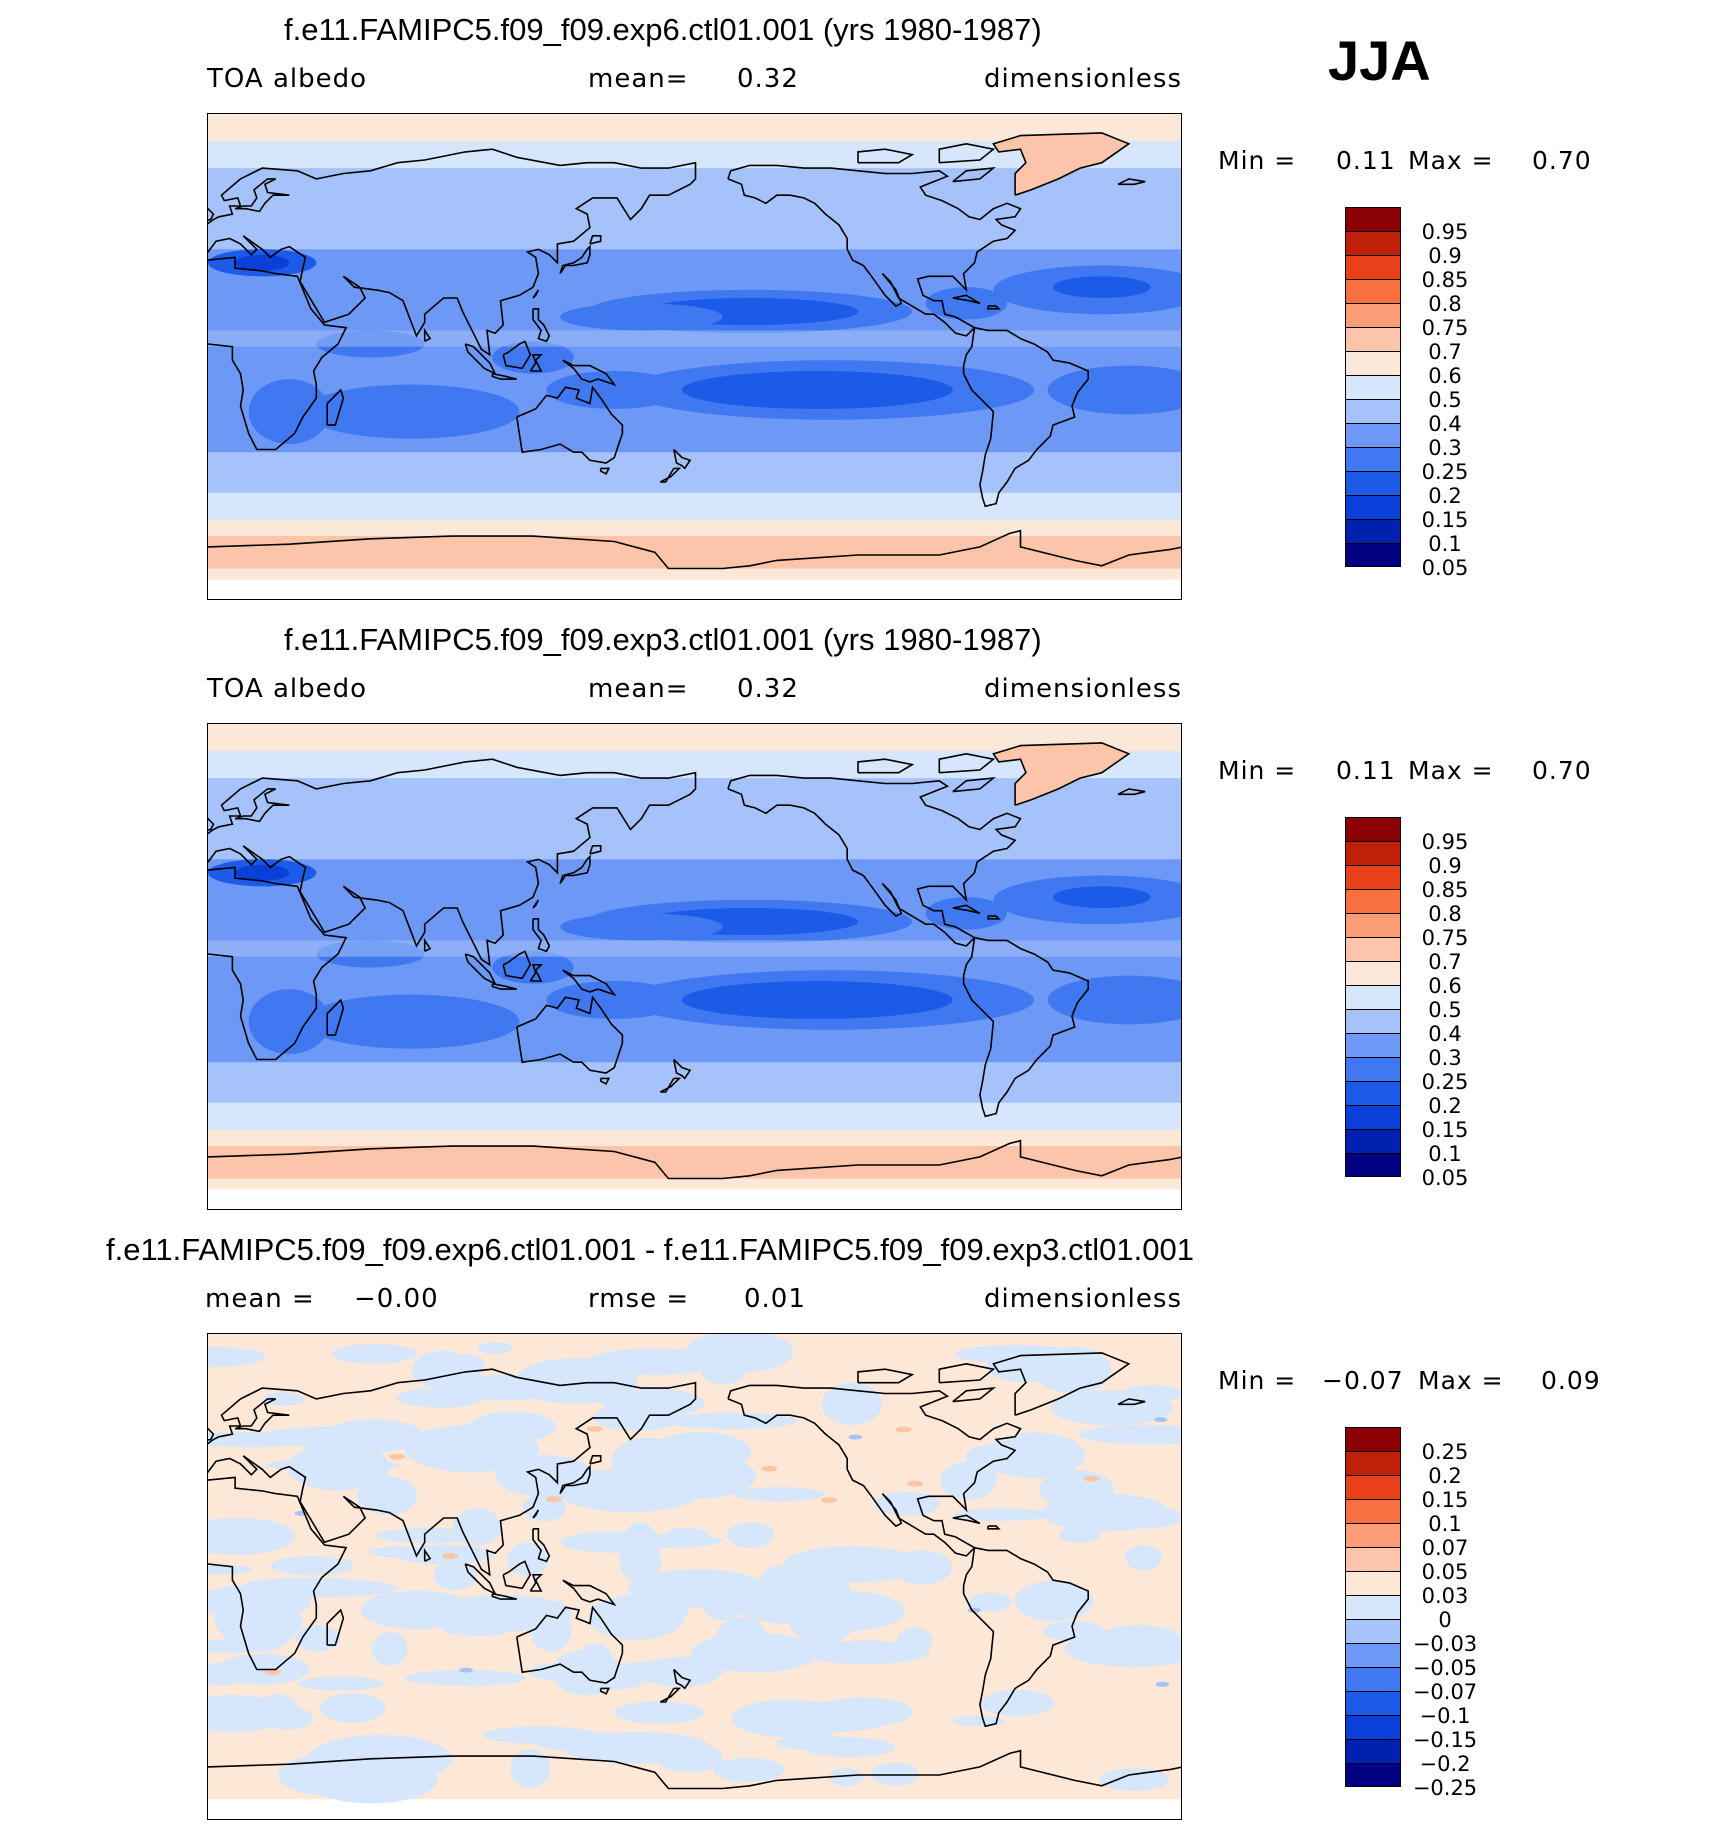 This screenshot has height=1824, width=1710. Describe the element at coordinates (1366, 160) in the screenshot. I see `panel1-min-value: 0.11` at that location.